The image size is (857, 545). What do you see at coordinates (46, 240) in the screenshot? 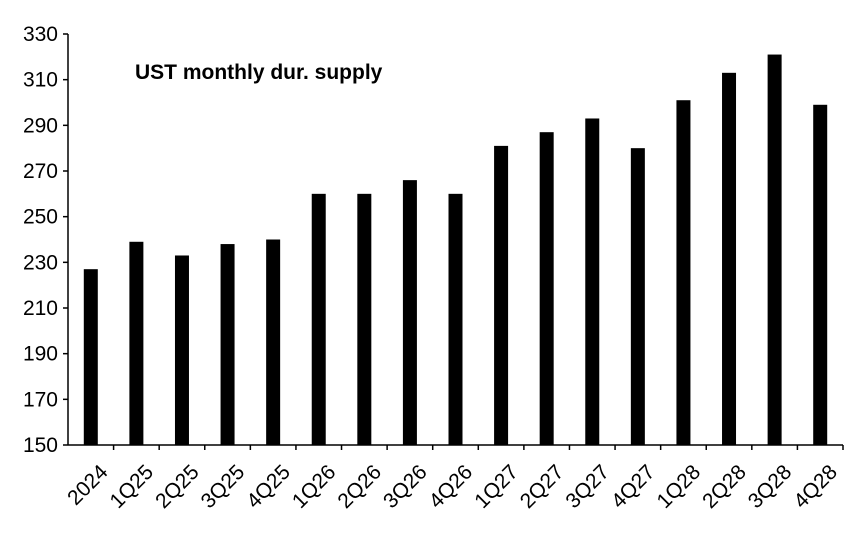
I see `y-axis: 150 170 190 210 230 250 270 290 310 330` at bounding box center [46, 240].